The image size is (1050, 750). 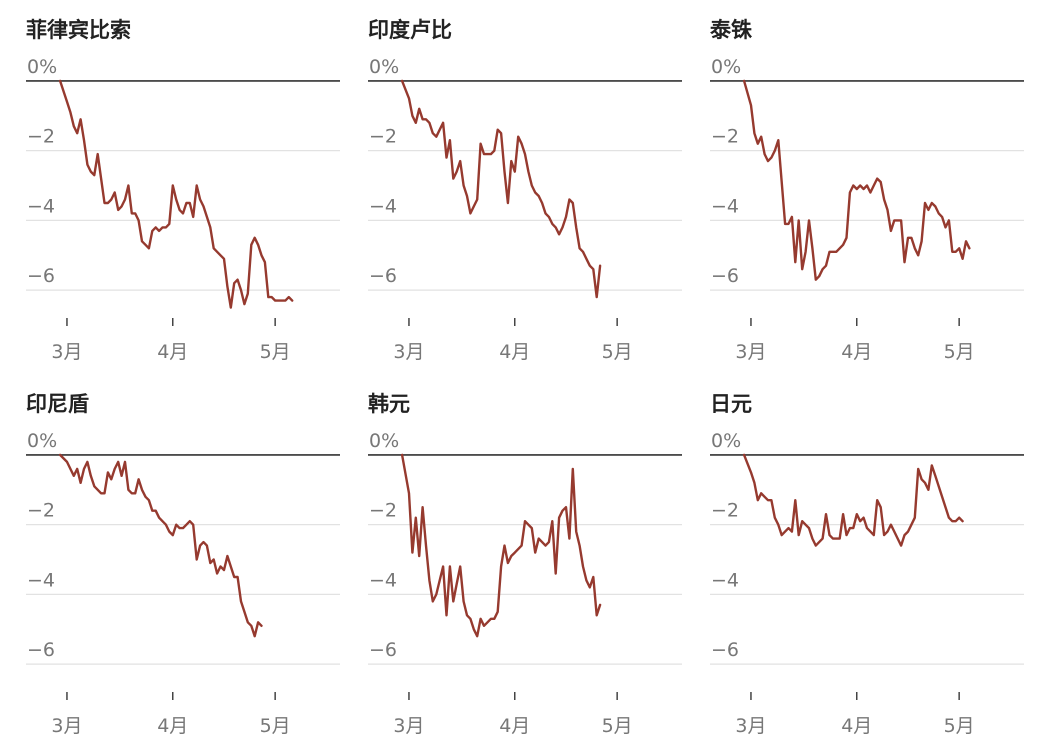 What do you see at coordinates (410, 30) in the screenshot?
I see `chart-title: 印度卢比` at bounding box center [410, 30].